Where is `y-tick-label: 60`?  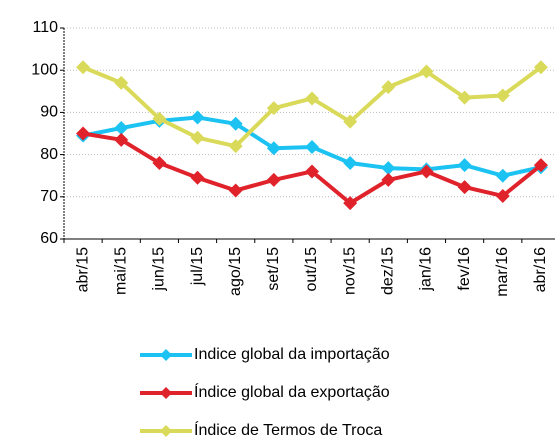
y-tick-label: 60 is located at coordinates (49, 238).